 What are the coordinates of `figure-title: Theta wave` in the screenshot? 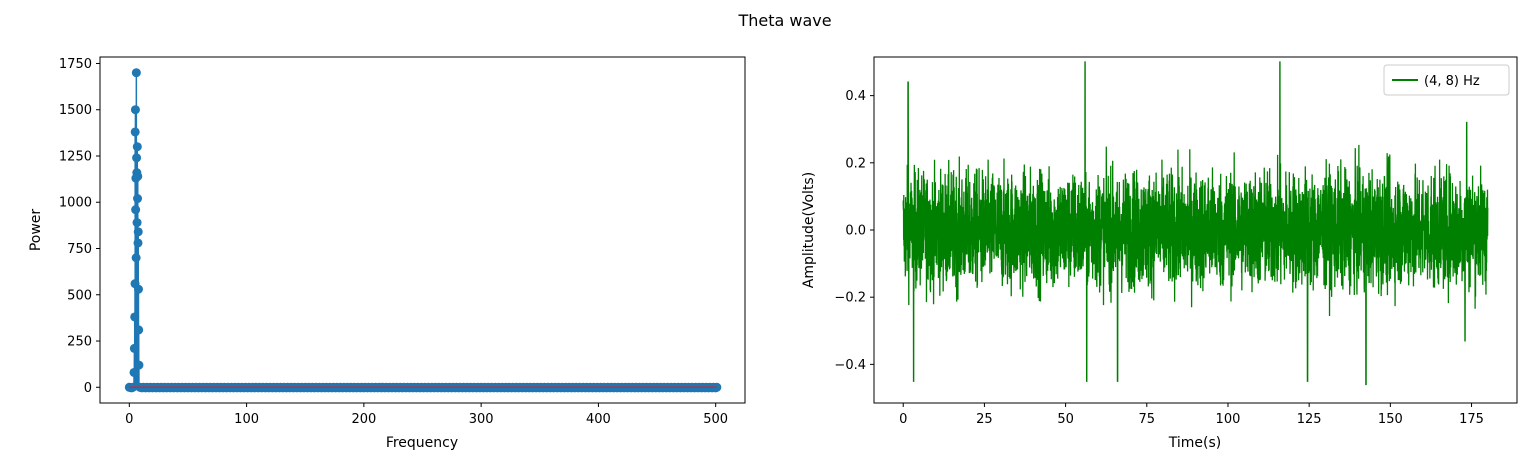 It's located at (784, 20).